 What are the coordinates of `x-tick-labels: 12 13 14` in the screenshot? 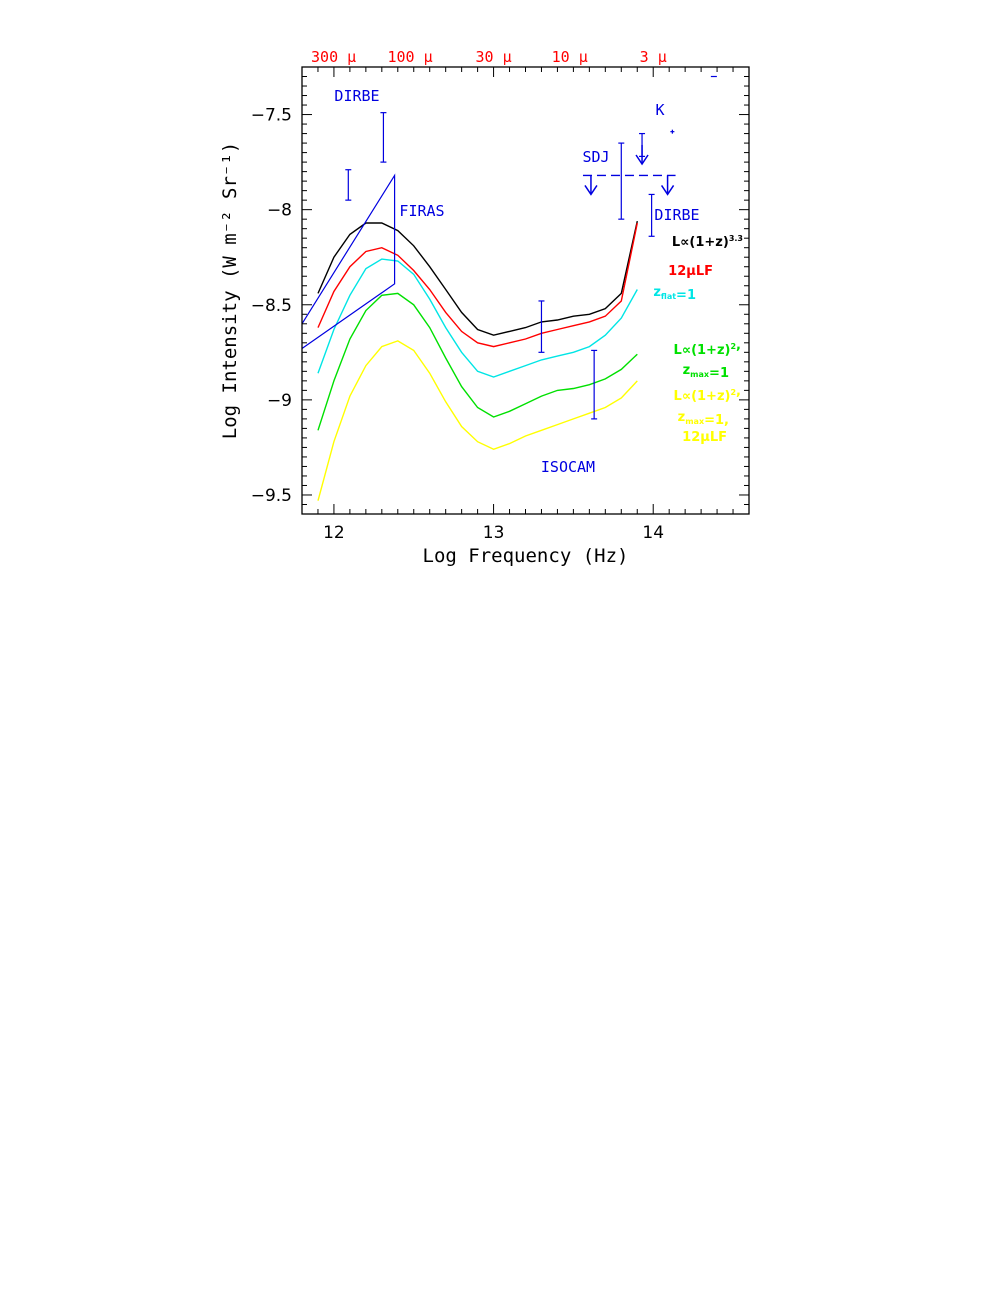 It's located at (493, 533).